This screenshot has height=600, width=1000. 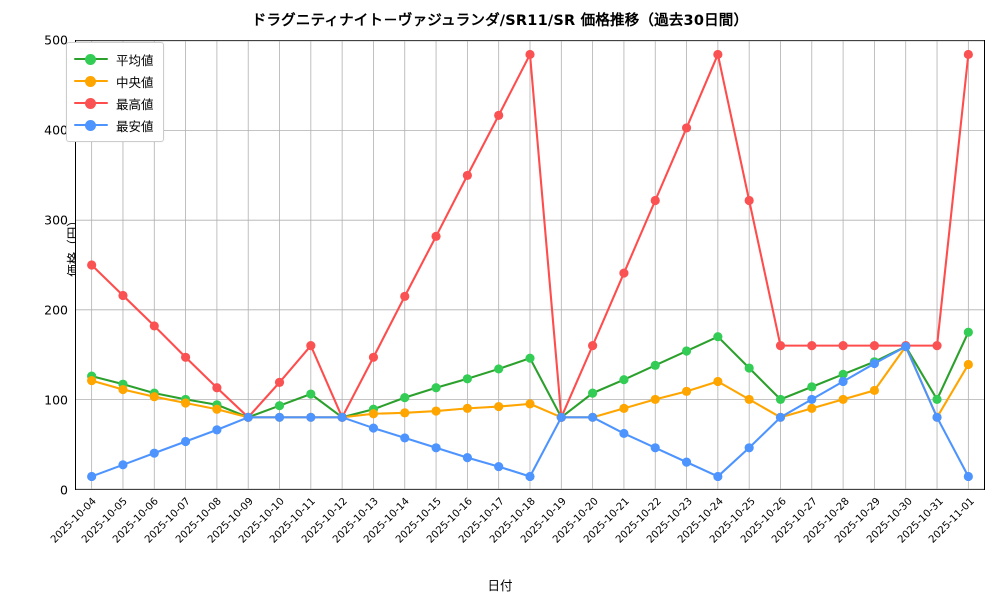 What do you see at coordinates (114, 125) in the screenshot?
I see `legend-item-4: 最安値` at bounding box center [114, 125].